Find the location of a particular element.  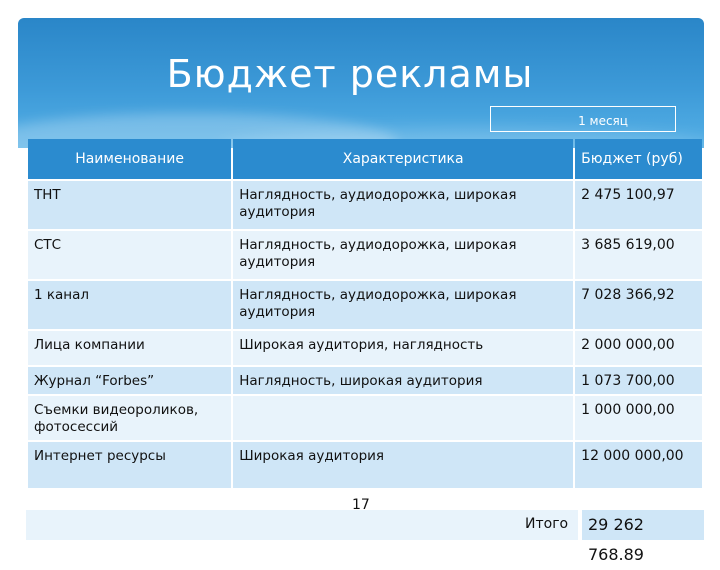

row-name: Журнал “Forbes” is located at coordinates (130, 380).